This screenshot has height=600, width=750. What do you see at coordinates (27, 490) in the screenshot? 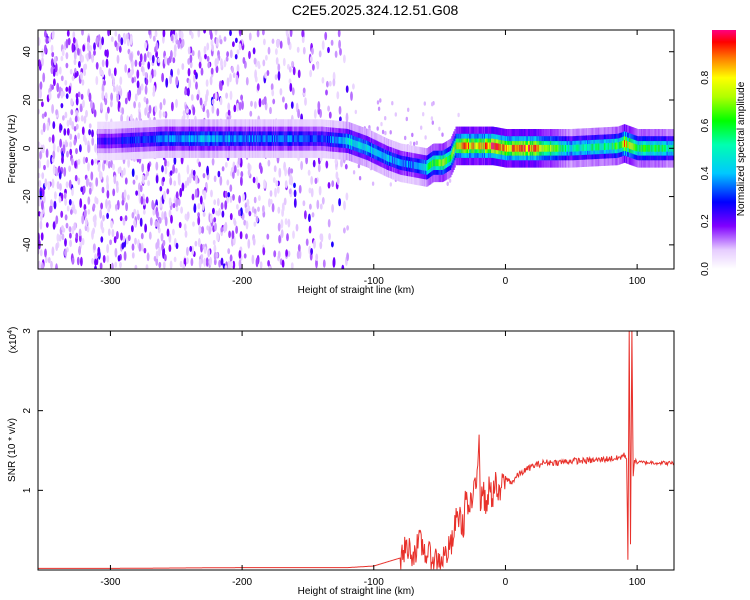
I see `y-tick-label: 1` at bounding box center [27, 490].